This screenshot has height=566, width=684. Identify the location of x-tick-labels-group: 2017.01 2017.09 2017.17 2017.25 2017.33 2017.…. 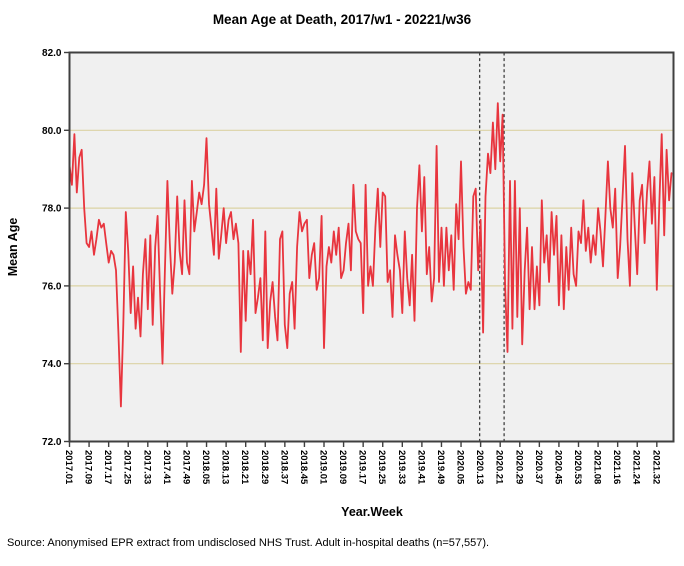
(362, 467).